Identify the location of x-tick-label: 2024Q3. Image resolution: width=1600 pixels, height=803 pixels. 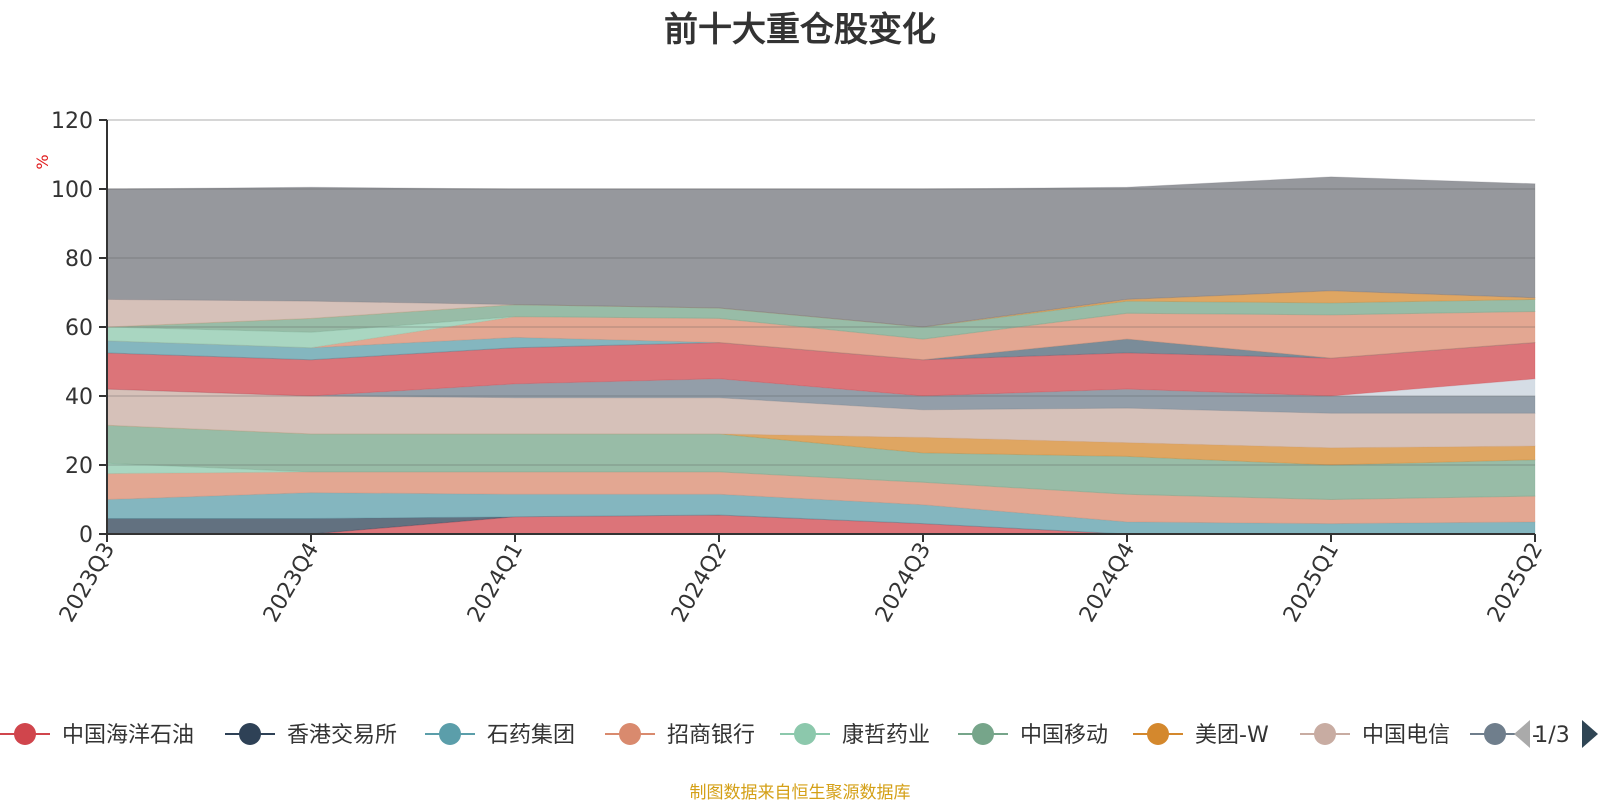
(903, 583).